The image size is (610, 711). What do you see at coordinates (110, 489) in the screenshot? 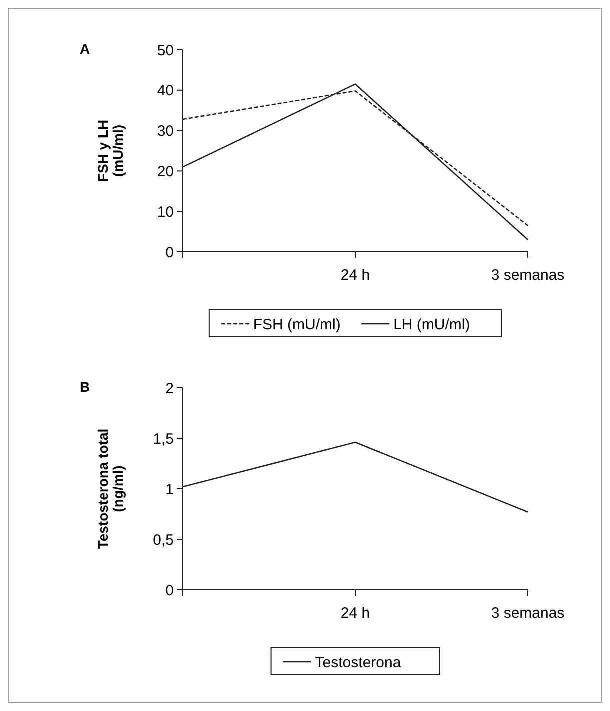
I see `y-axis-title: Testosterona total (ng/ml)` at bounding box center [110, 489].